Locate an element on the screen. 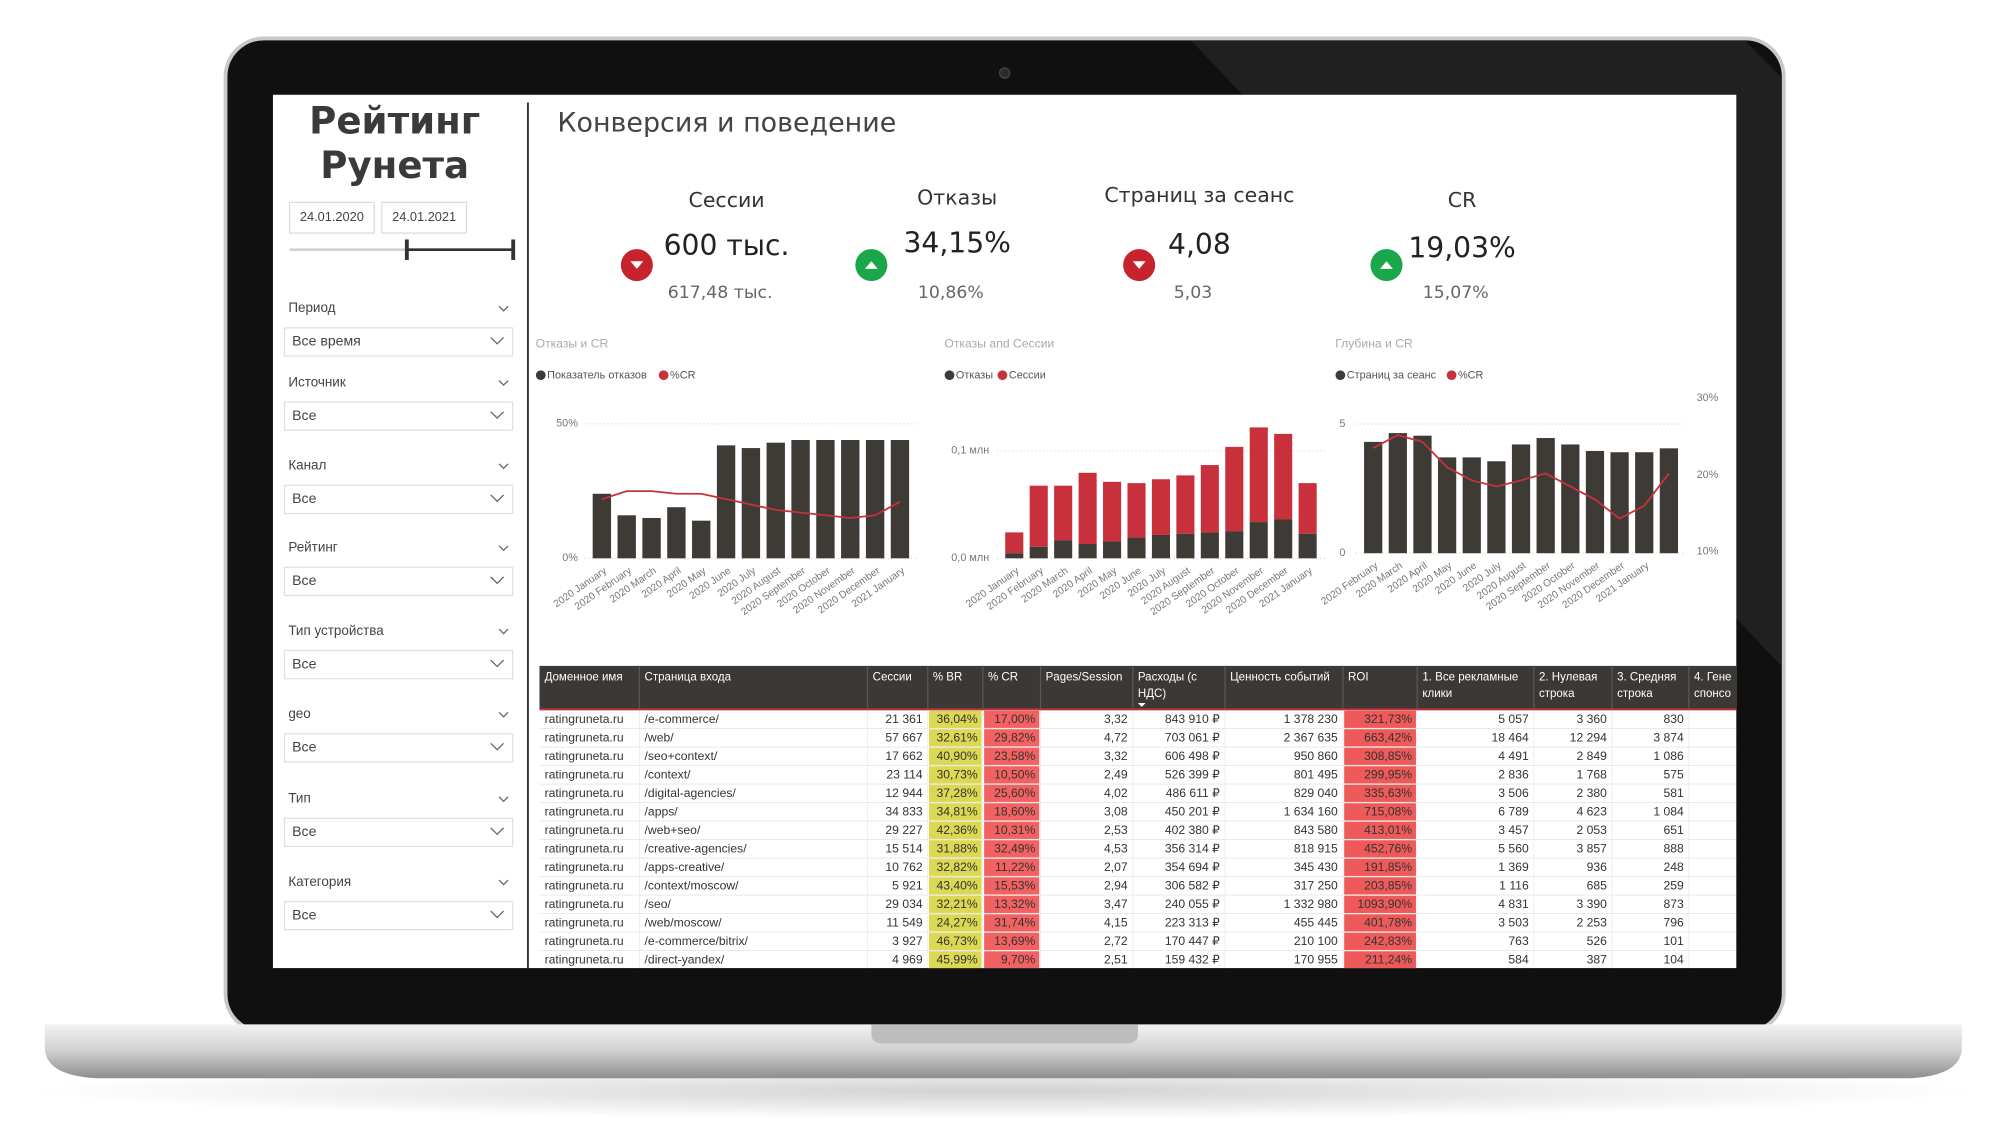  table-cell: 2,94 is located at coordinates (1116, 886).